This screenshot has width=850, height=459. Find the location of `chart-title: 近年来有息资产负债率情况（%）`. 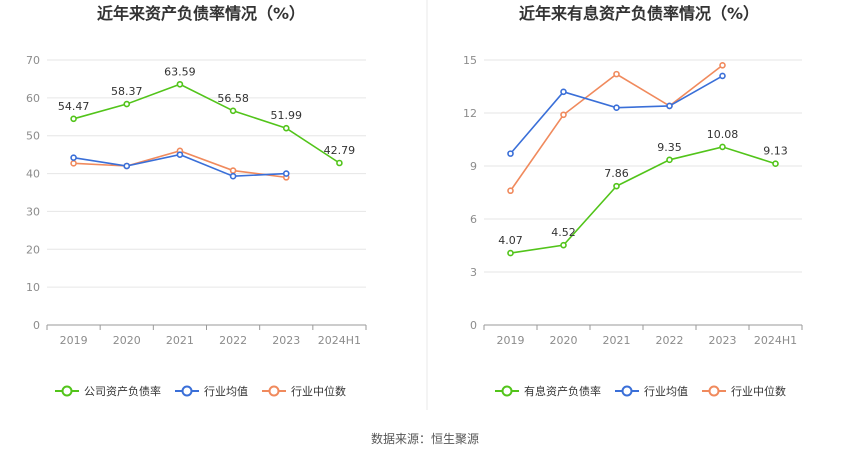

chart-title: 近年来有息资产负债率情况（%） is located at coordinates (639, 13).